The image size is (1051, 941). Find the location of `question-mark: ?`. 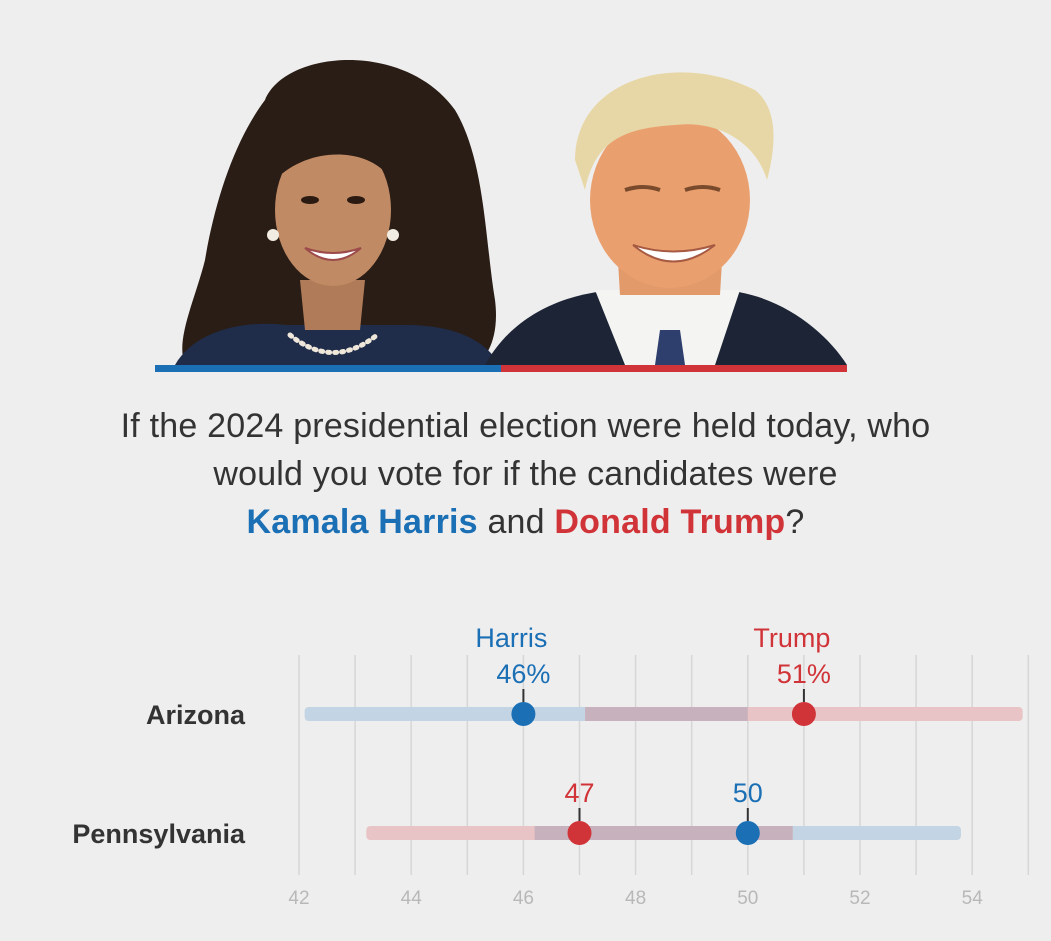

question-mark: ? is located at coordinates (795, 522).